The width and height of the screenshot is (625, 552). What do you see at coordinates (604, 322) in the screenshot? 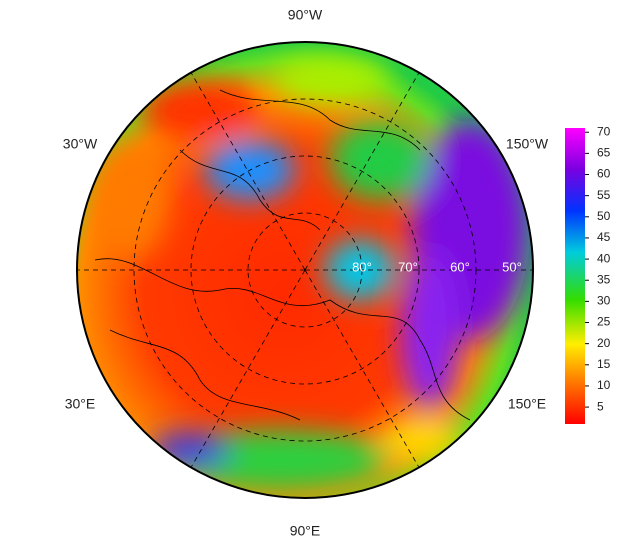
I see `colorbar-tick-label: 25` at bounding box center [604, 322].